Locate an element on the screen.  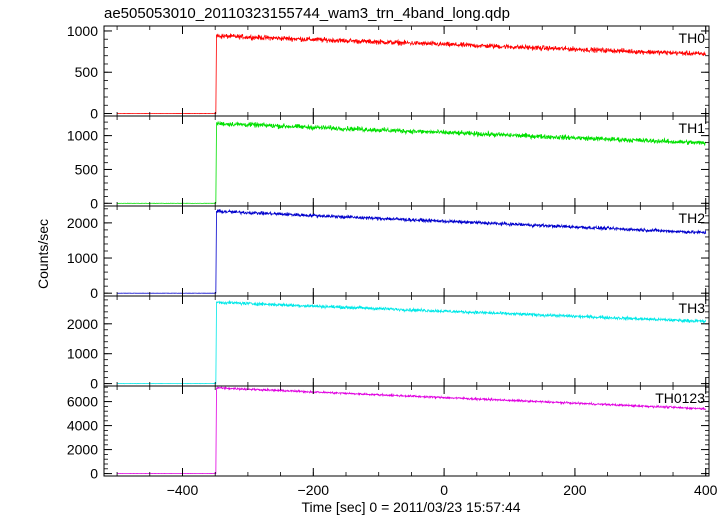
panel-label: TH1 is located at coordinates (692, 128).